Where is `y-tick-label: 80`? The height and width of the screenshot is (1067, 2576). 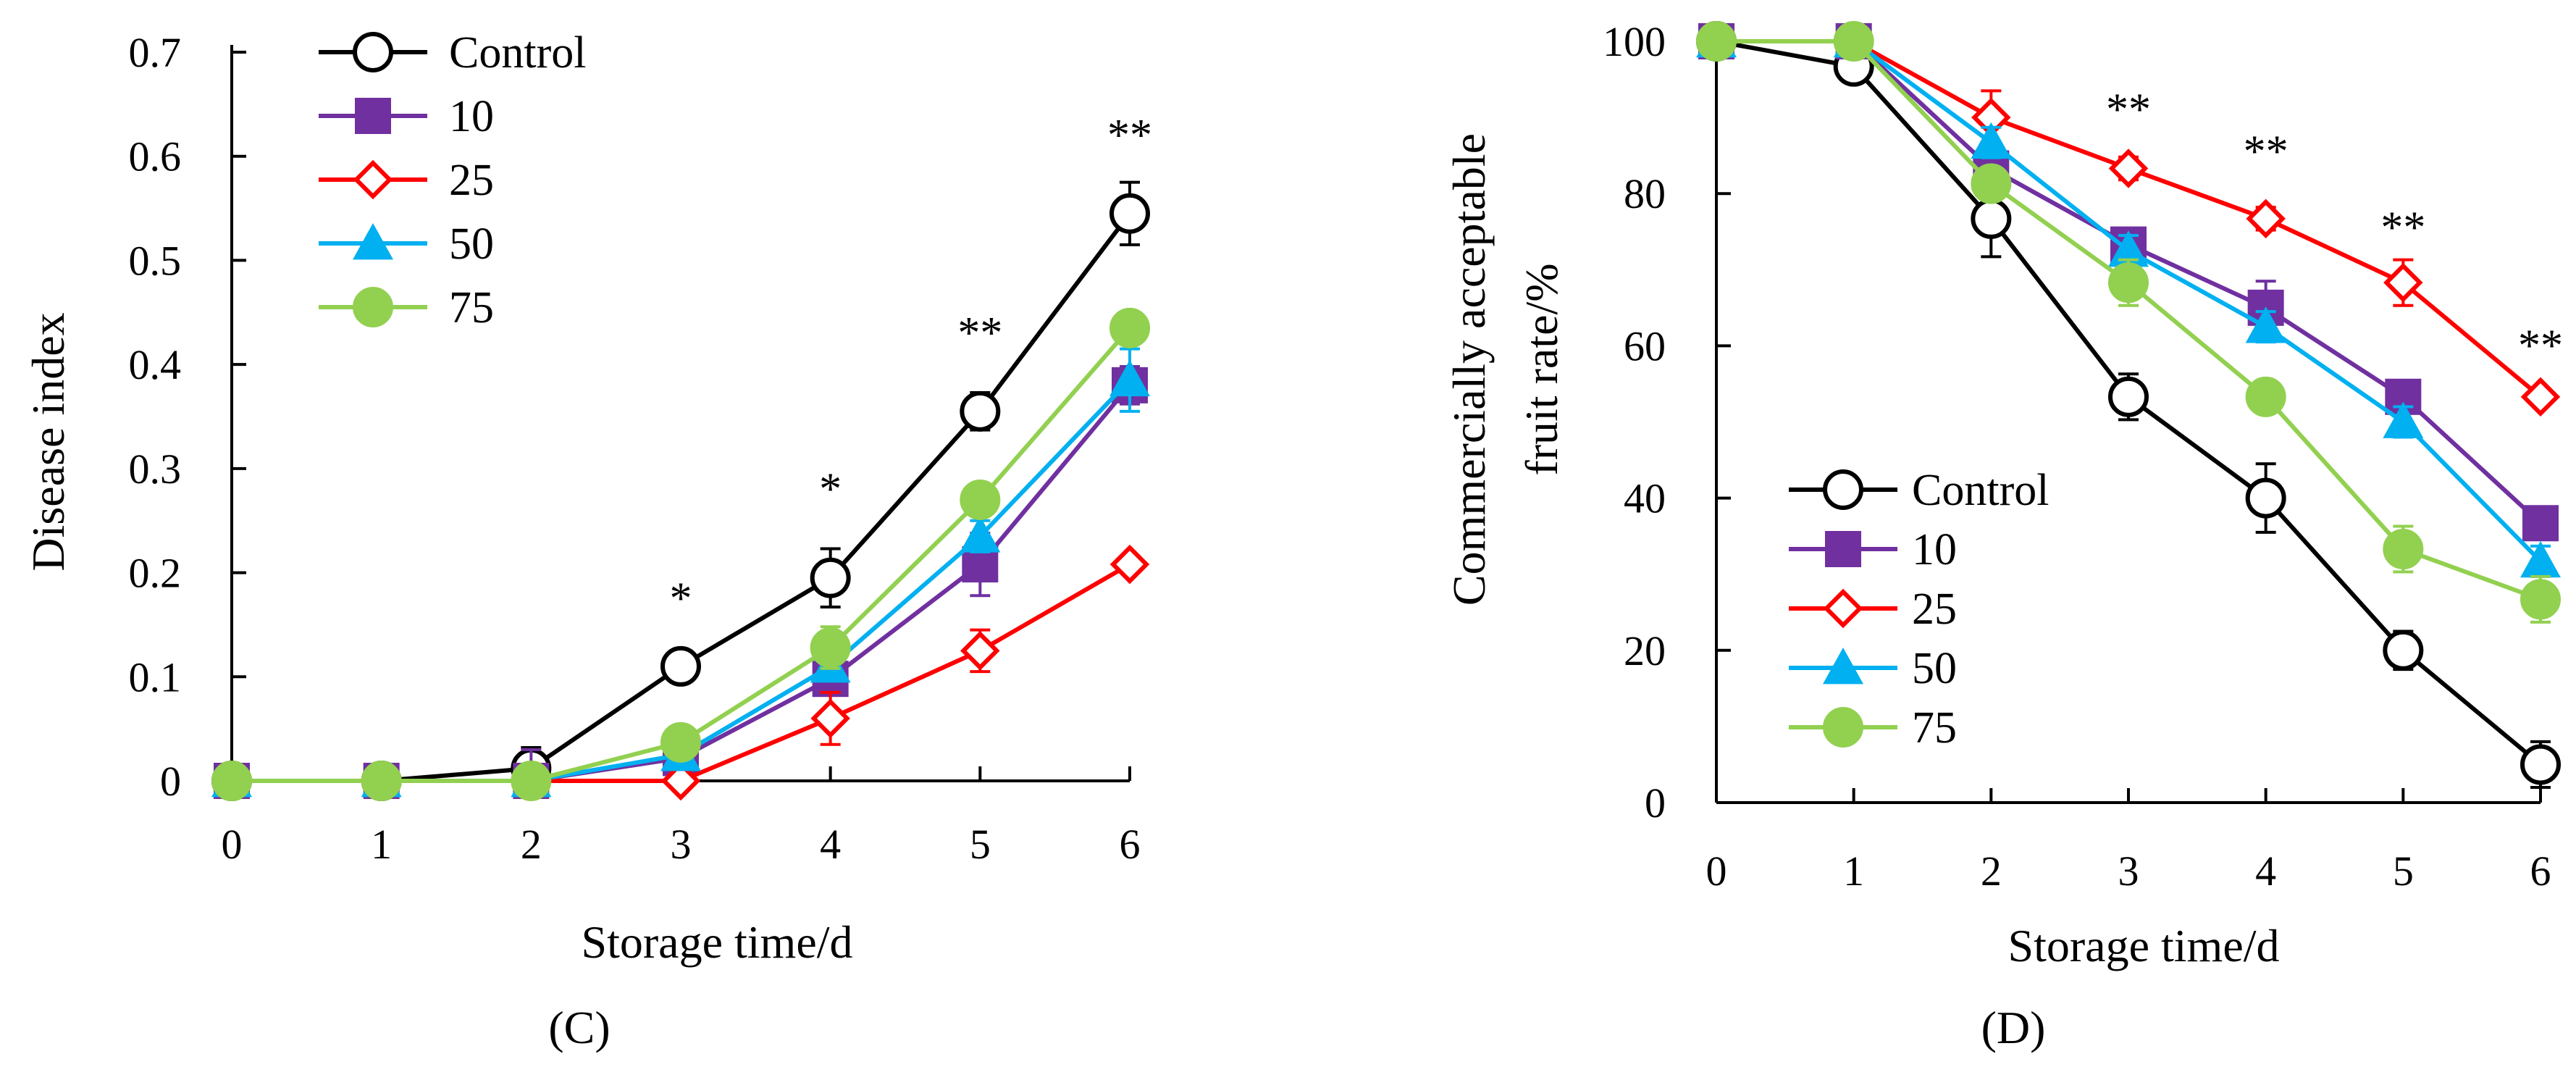 y-tick-label: 80 is located at coordinates (1645, 194).